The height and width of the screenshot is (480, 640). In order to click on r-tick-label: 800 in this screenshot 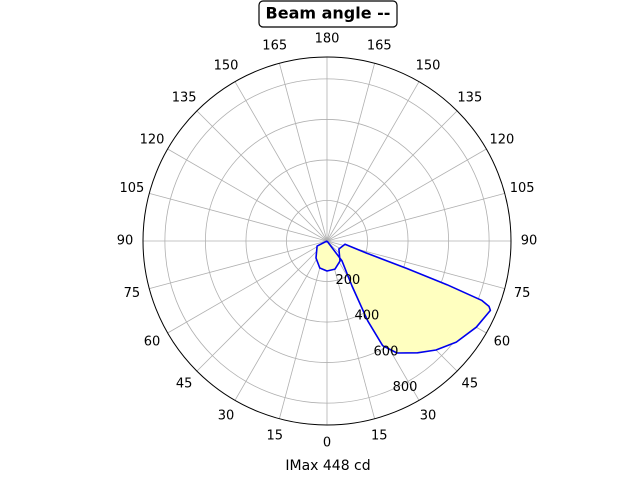, I will do `click(405, 387)`.